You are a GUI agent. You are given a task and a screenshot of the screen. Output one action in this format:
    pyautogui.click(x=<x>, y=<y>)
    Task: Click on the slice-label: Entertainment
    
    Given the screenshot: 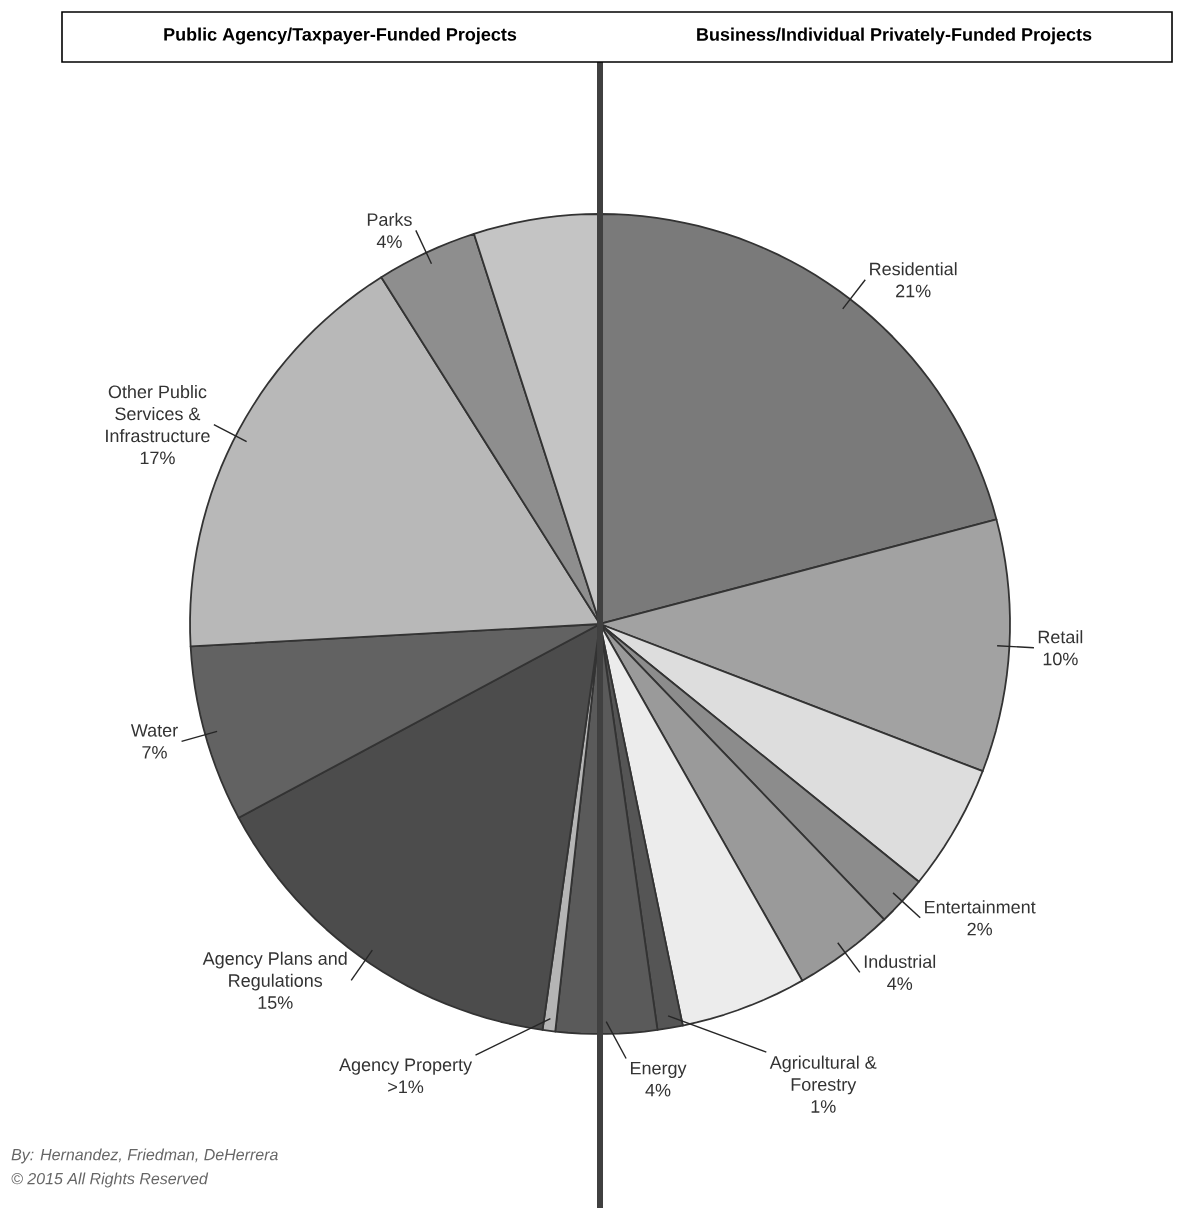 What is the action you would take?
    pyautogui.click(x=980, y=907)
    